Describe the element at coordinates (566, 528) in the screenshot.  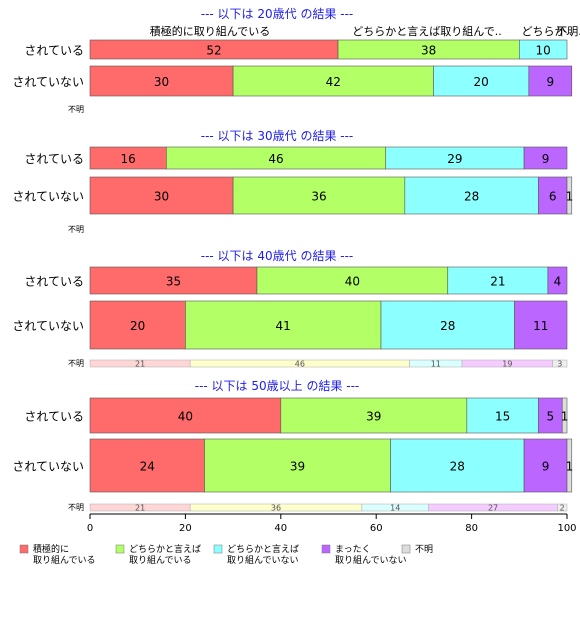
I see `x-tick-label: 100` at that location.